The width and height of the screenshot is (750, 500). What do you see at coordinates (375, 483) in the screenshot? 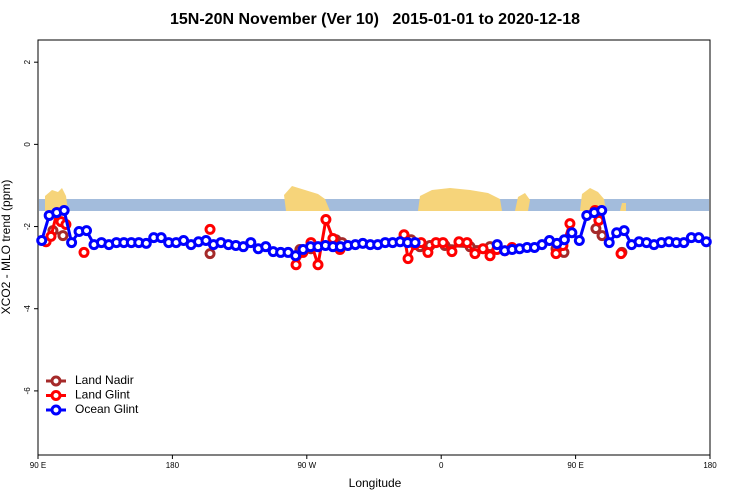
I see `x-axis-label: Longitude` at bounding box center [375, 483].